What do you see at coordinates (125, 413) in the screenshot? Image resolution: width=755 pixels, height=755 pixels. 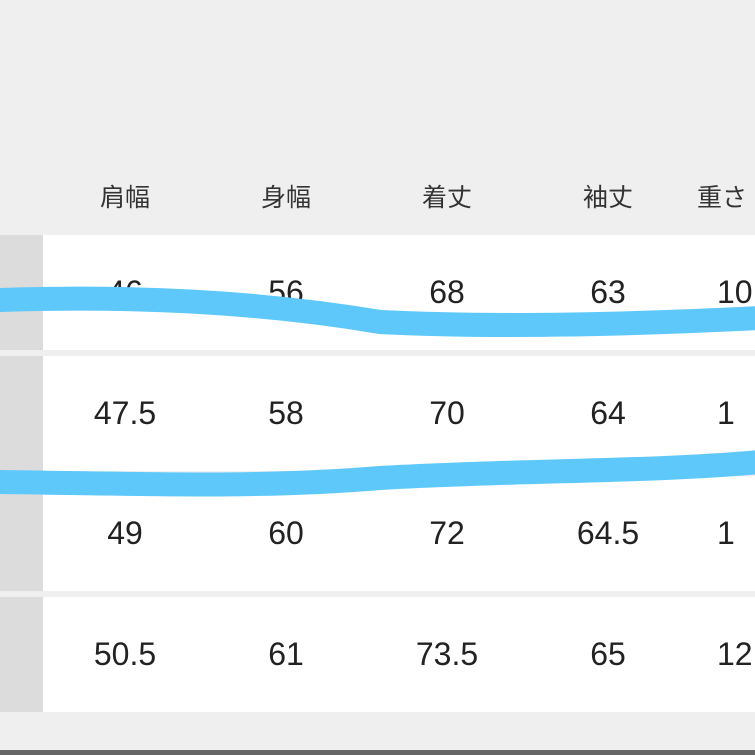 I see `table-cell: 47.5` at bounding box center [125, 413].